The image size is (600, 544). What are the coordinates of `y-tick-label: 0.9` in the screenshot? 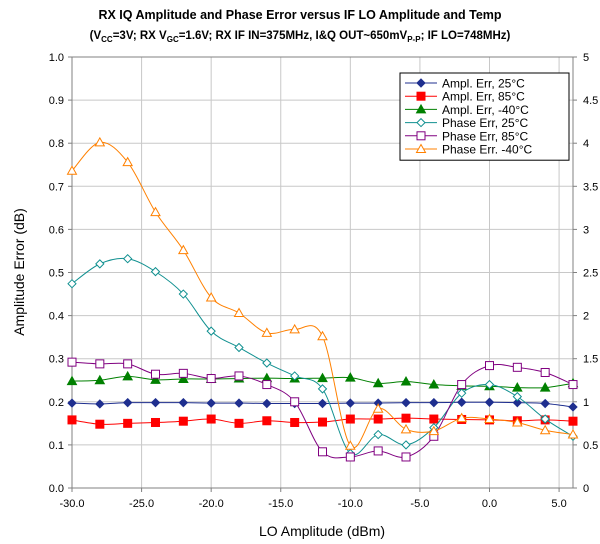 It's located at (56, 101).